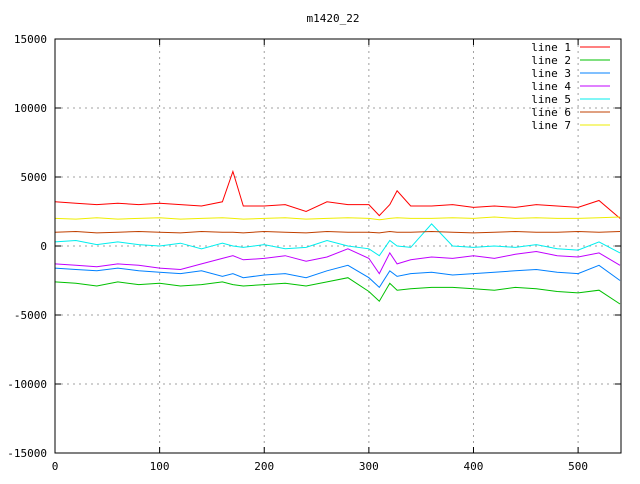  Describe the element at coordinates (551, 86) in the screenshot. I see `legend-label: line 4` at that location.